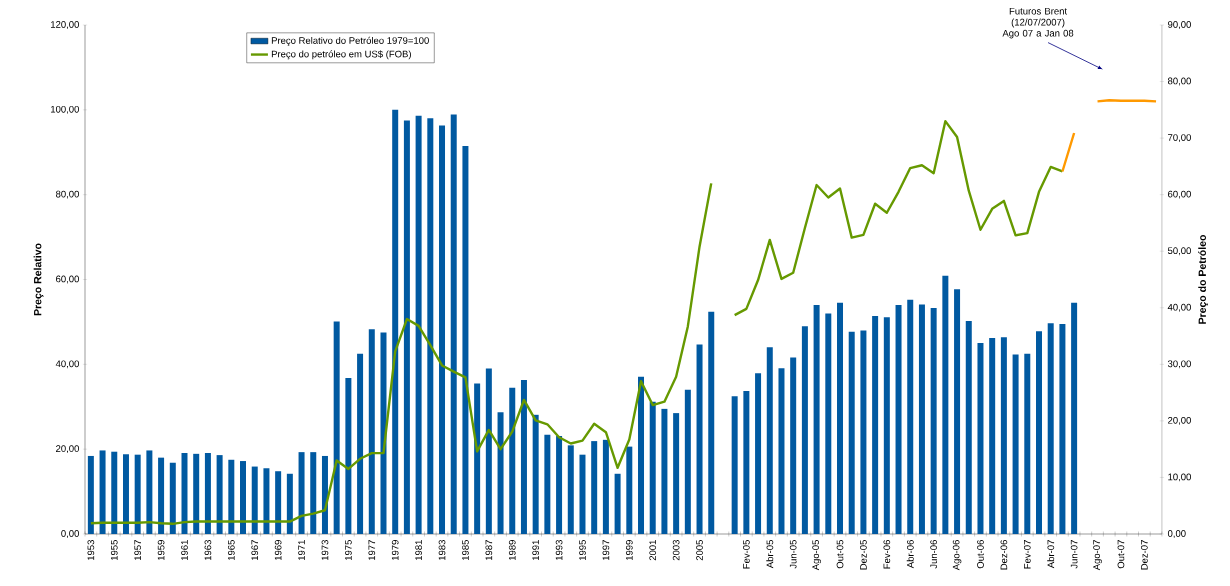  I want to click on x-tick-label: 1959, so click(161, 550).